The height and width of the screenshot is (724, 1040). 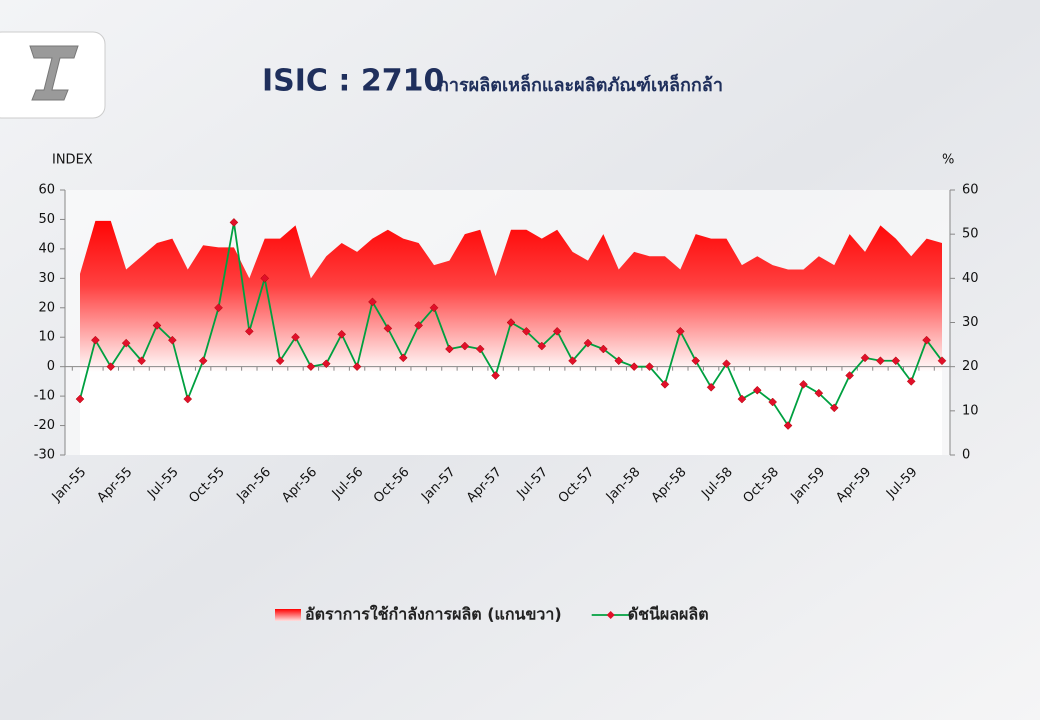 What do you see at coordinates (966, 455) in the screenshot?
I see `y2-tick-label: 0` at bounding box center [966, 455].